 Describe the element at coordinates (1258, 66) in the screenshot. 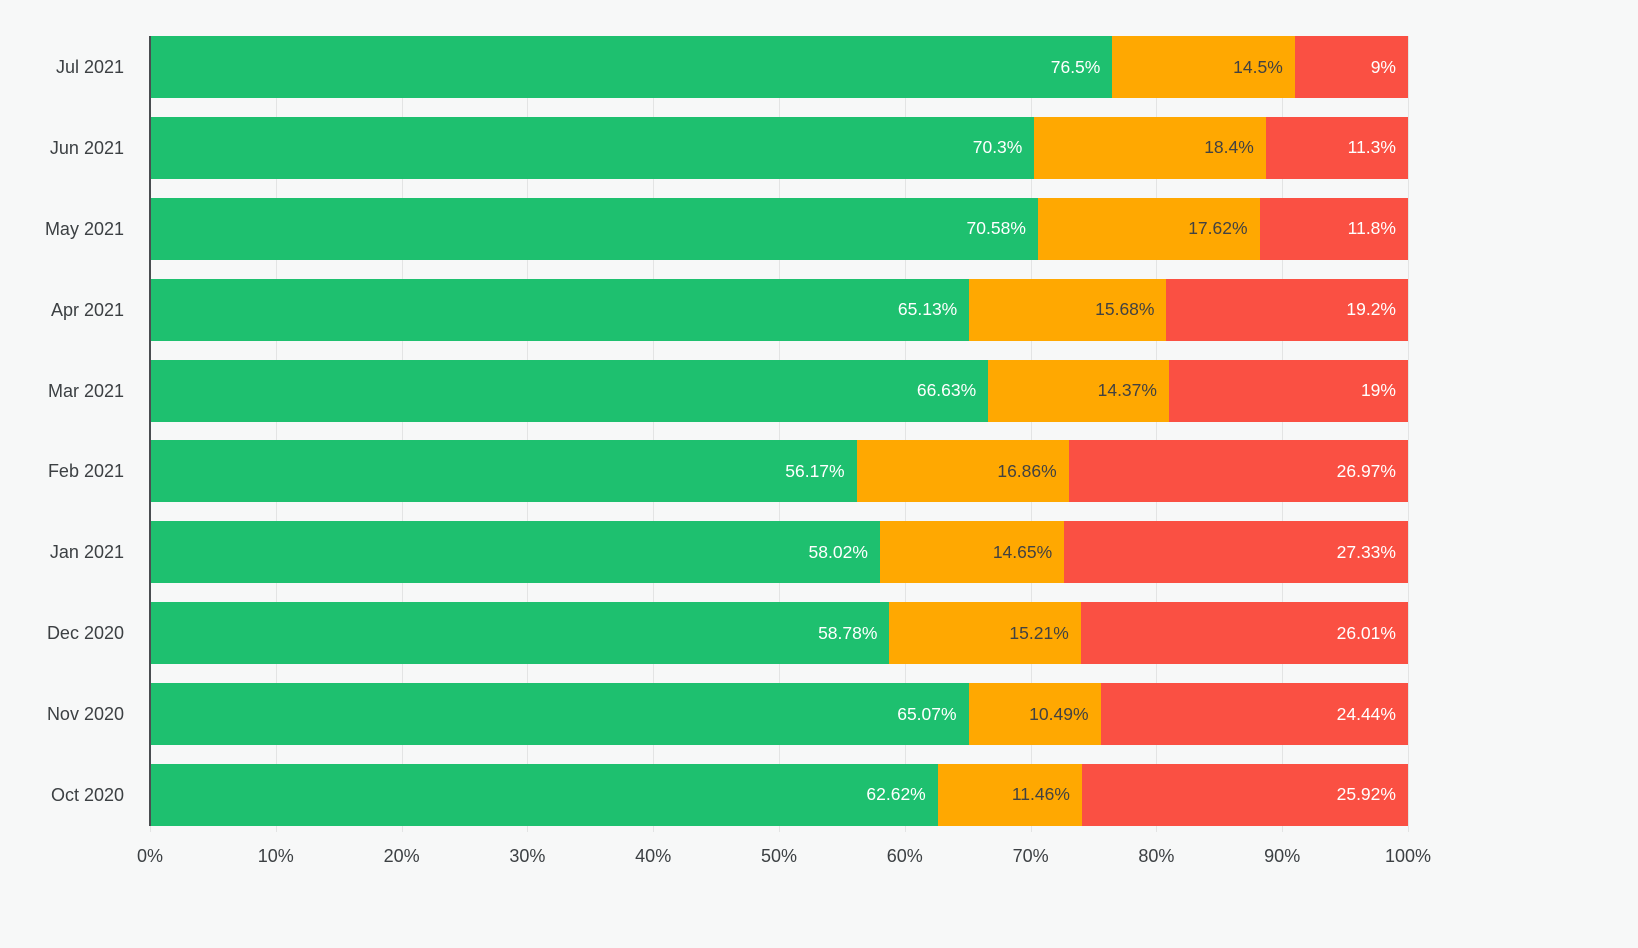

I see `segment-value-label: 14.5%` at that location.